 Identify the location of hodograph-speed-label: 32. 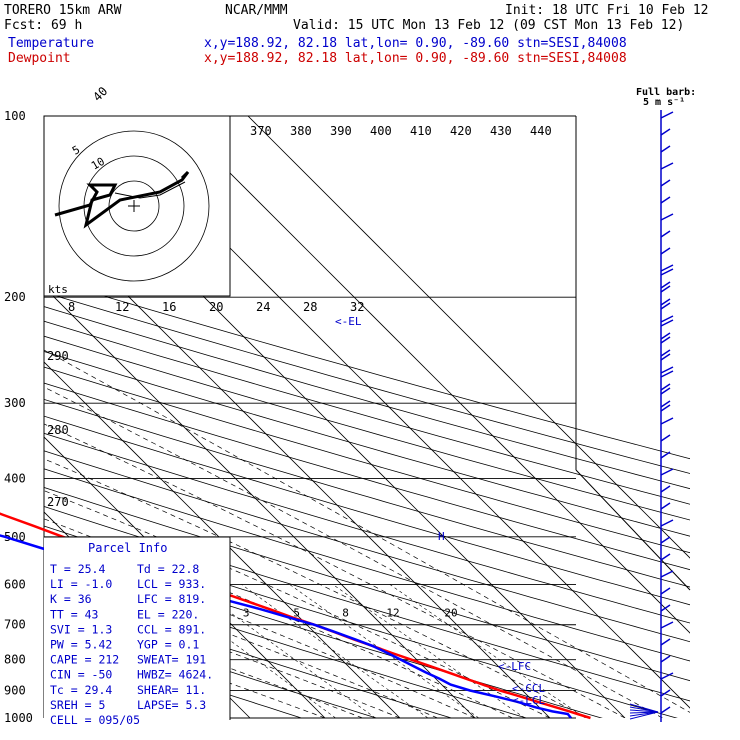
(357, 307).